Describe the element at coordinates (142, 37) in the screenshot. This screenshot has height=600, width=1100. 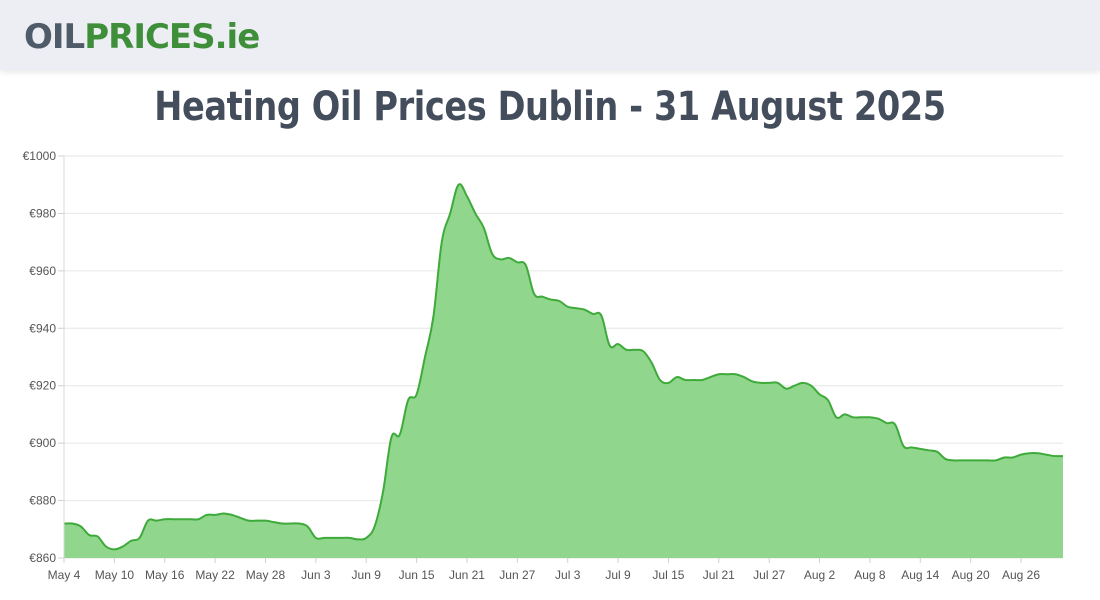
I see `site-logo: OILPRICES.ie` at that location.